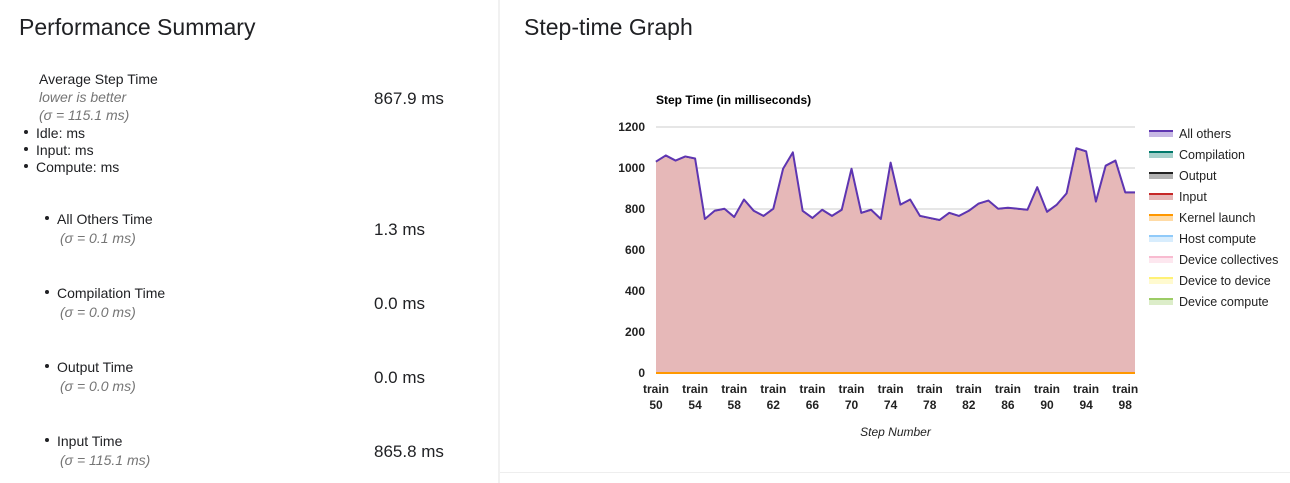  Describe the element at coordinates (891, 397) in the screenshot. I see `x-tick-label: train 74` at that location.